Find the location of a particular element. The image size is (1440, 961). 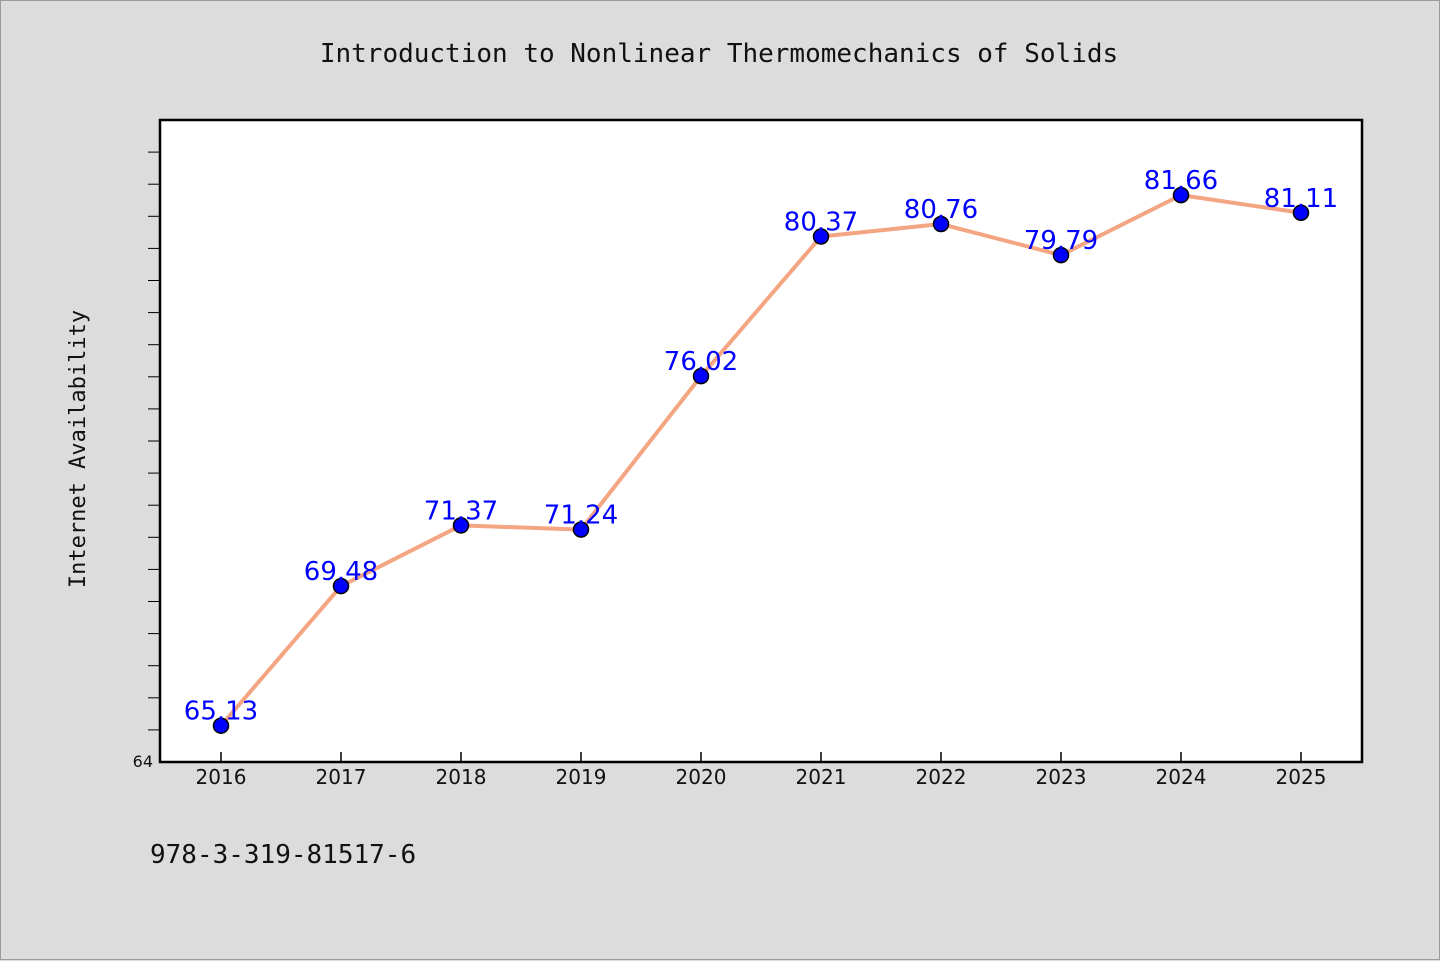

data-label: 69.48 is located at coordinates (341, 572).